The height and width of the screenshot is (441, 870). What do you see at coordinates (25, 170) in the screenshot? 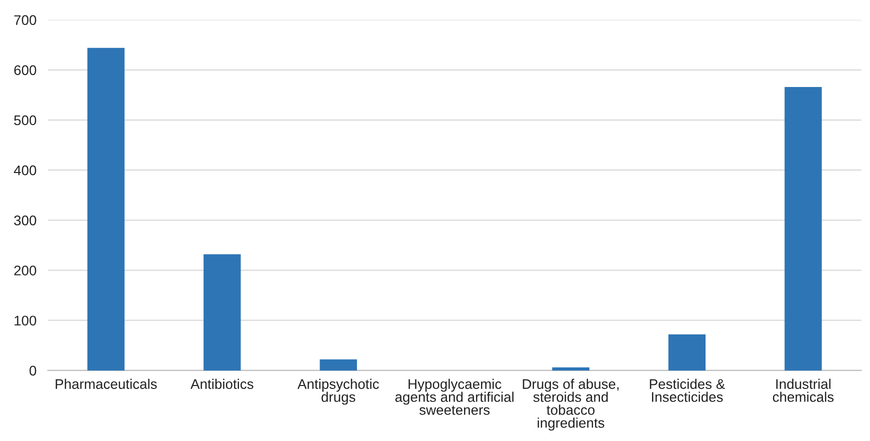
I see `y-tick-label: 400` at bounding box center [25, 170].